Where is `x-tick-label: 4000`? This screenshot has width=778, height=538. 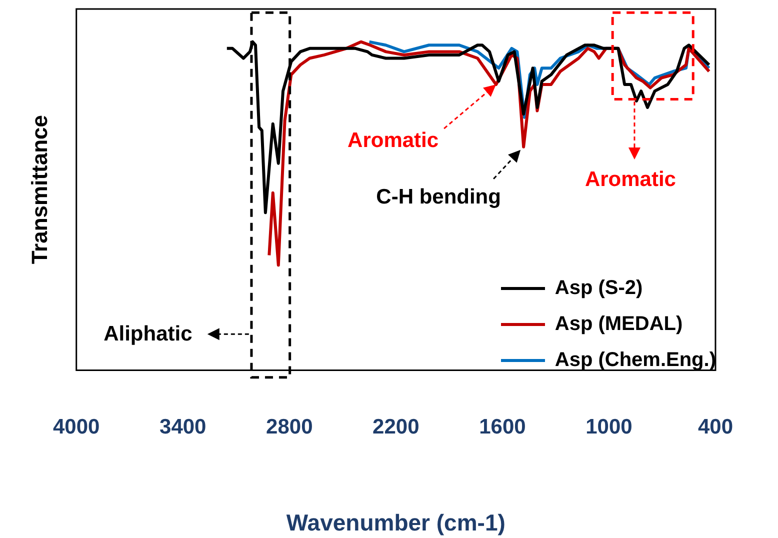 x-tick-label: 4000 is located at coordinates (76, 427).